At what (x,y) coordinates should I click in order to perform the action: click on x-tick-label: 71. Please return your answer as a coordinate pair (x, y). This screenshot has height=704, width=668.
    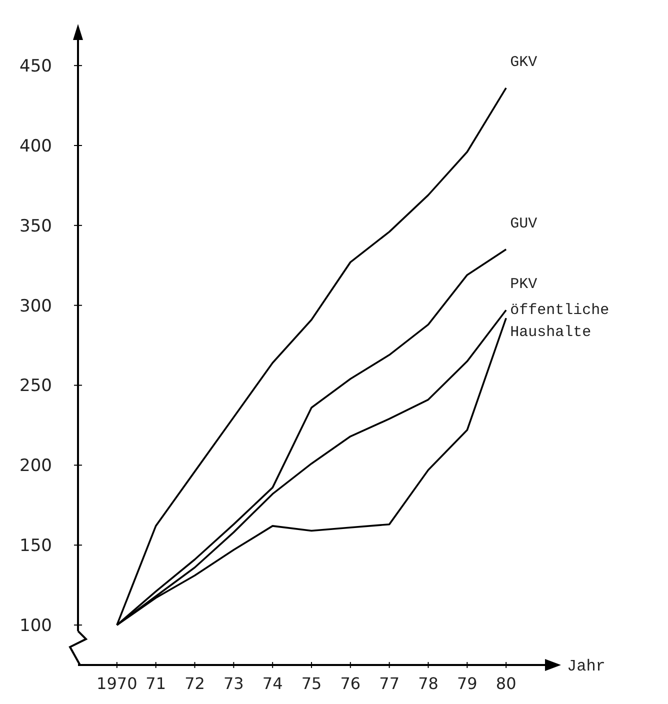
    Looking at the image, I should click on (156, 683).